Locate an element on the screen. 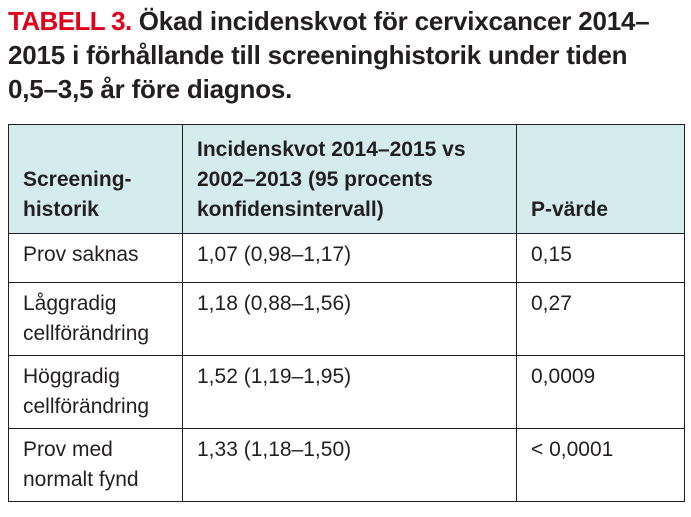  cell-screening-history: Prov med normalt fynd is located at coordinates (95, 465).